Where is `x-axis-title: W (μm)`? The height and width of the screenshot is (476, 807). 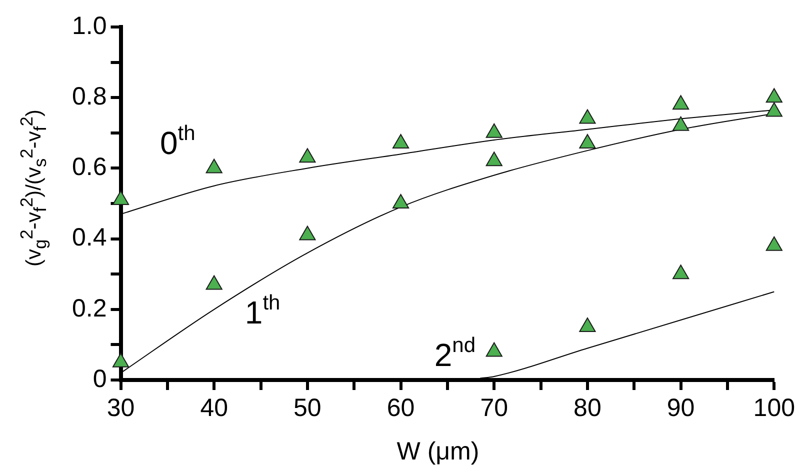 x-axis-title: W (μm) is located at coordinates (438, 452).